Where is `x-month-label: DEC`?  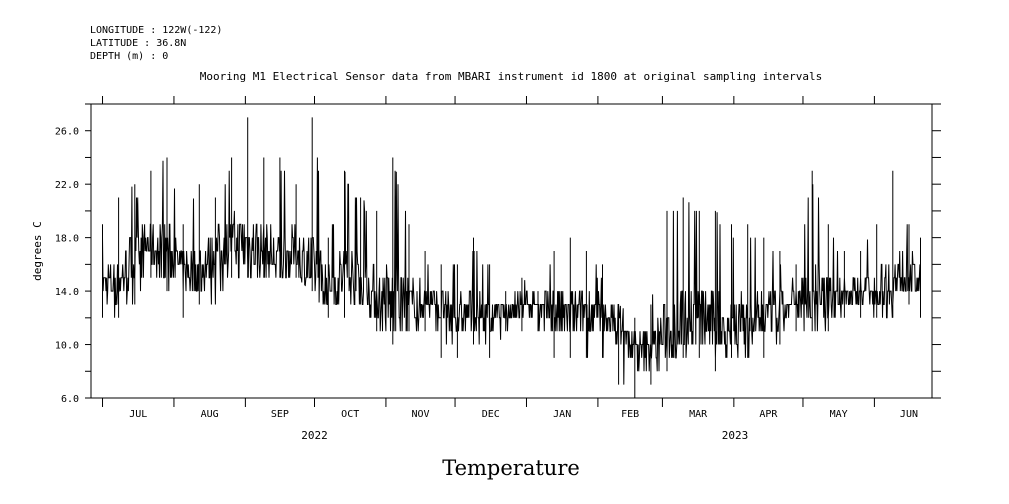 x-month-label: DEC is located at coordinates (491, 414).